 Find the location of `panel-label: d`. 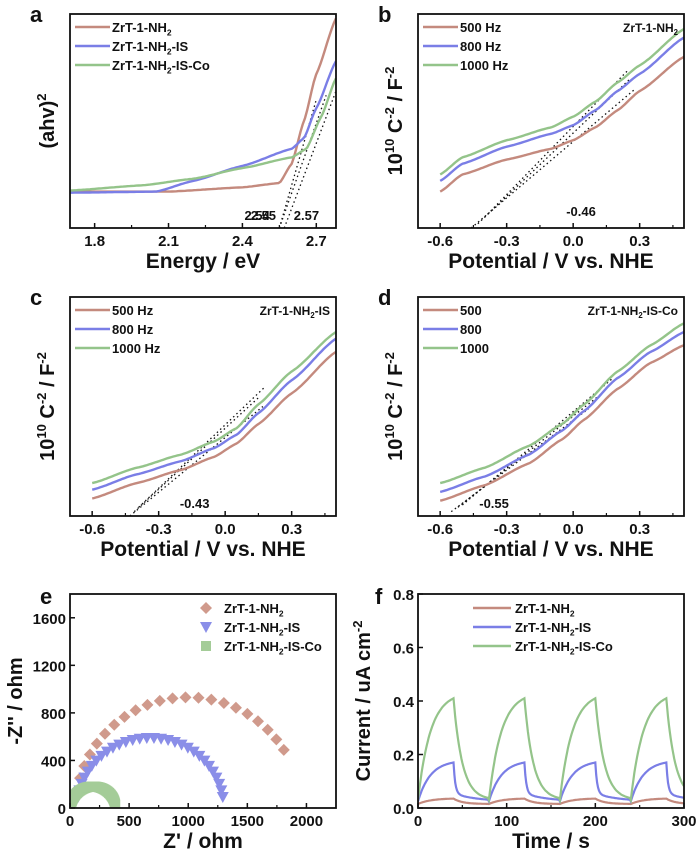

panel-label: d is located at coordinates (384, 297).